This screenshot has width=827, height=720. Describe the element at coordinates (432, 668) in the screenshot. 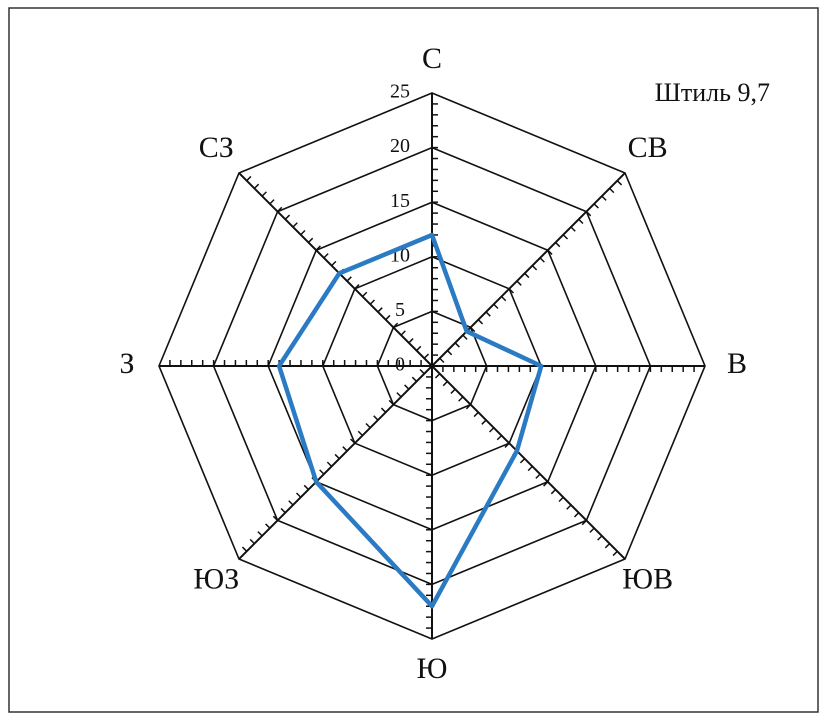

I see `direction-label: Ю` at that location.